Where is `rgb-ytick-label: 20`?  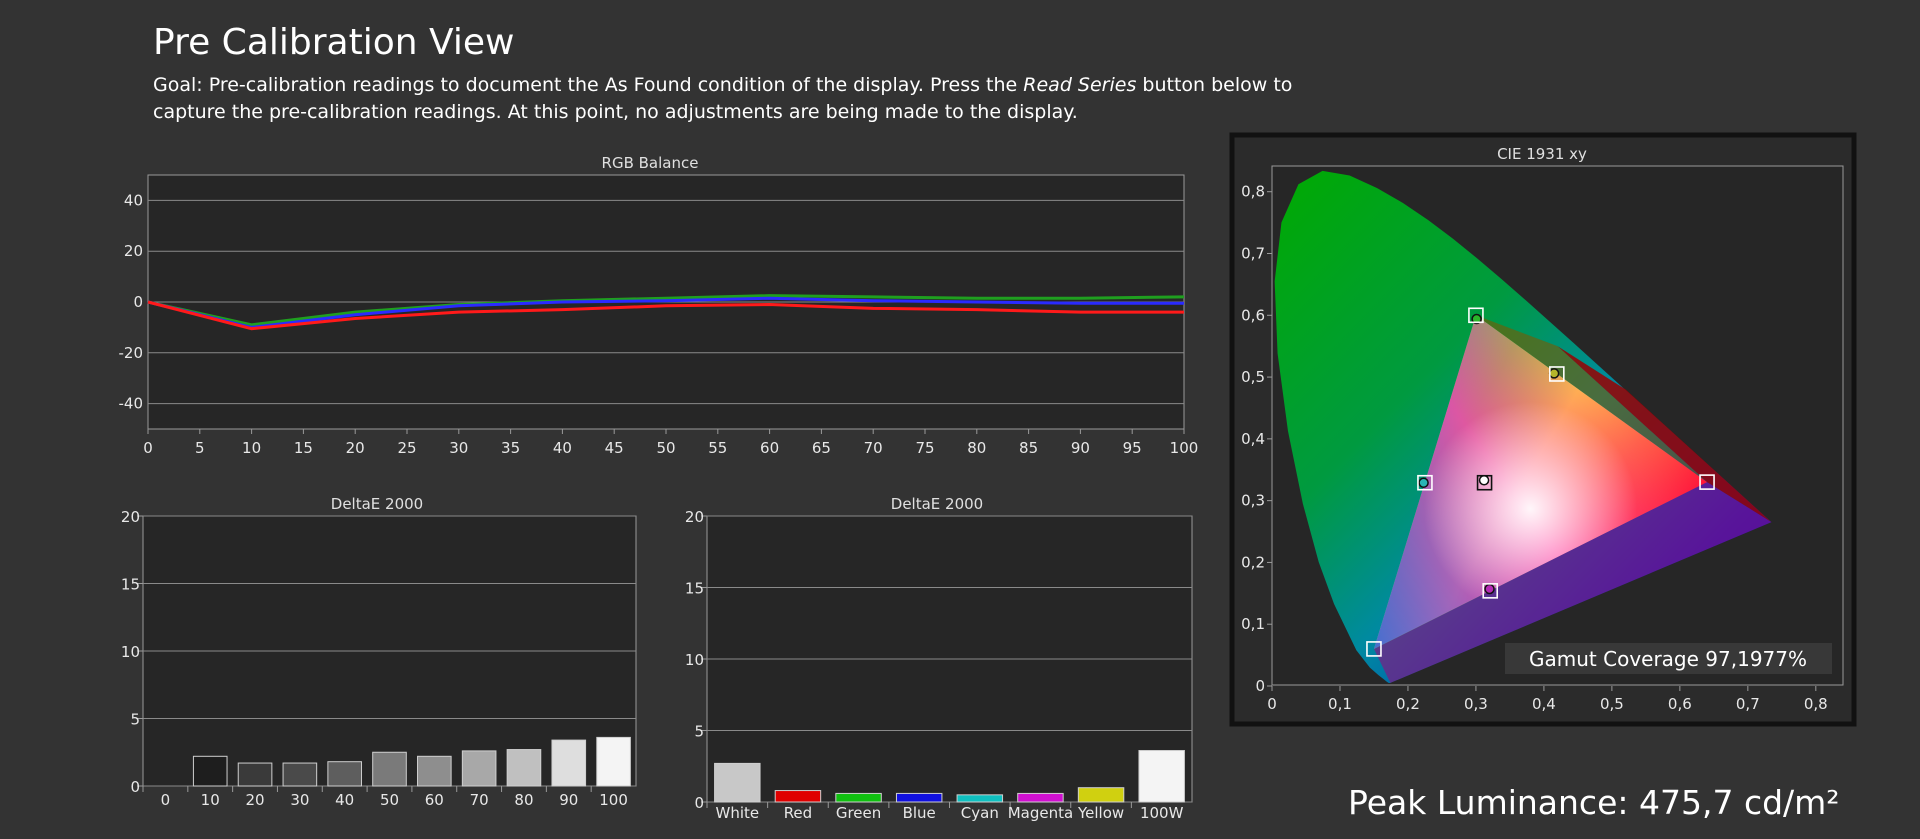
rgb-ytick-label: 20 is located at coordinates (133, 251).